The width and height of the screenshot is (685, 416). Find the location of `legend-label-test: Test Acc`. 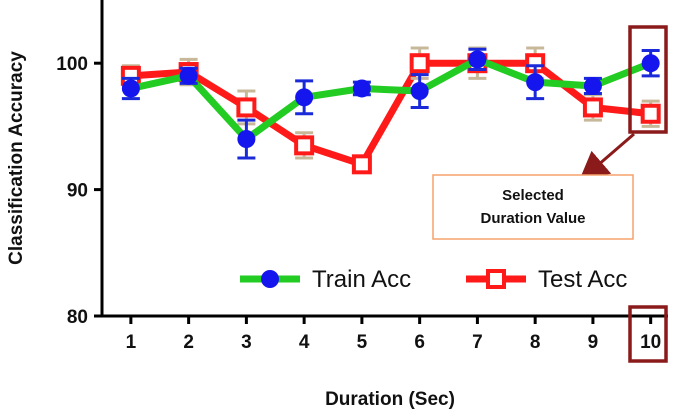

legend-label-test: Test Acc is located at coordinates (582, 279).